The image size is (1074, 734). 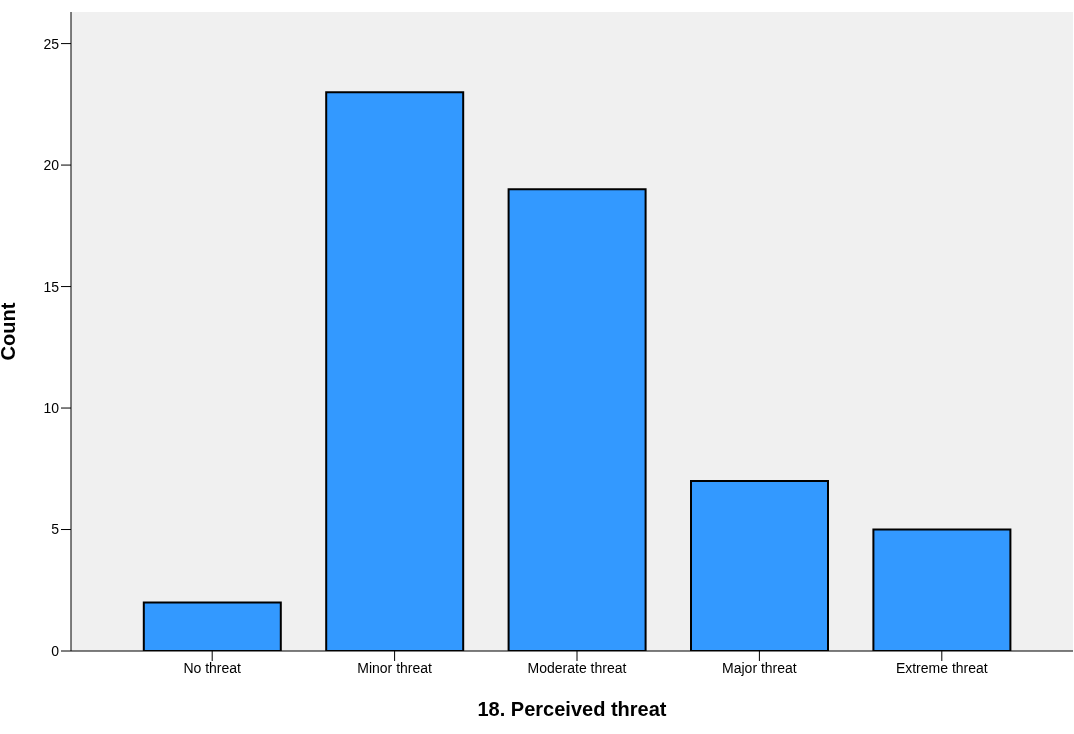 I want to click on x-tick-label: Moderate threat, so click(x=577, y=667).